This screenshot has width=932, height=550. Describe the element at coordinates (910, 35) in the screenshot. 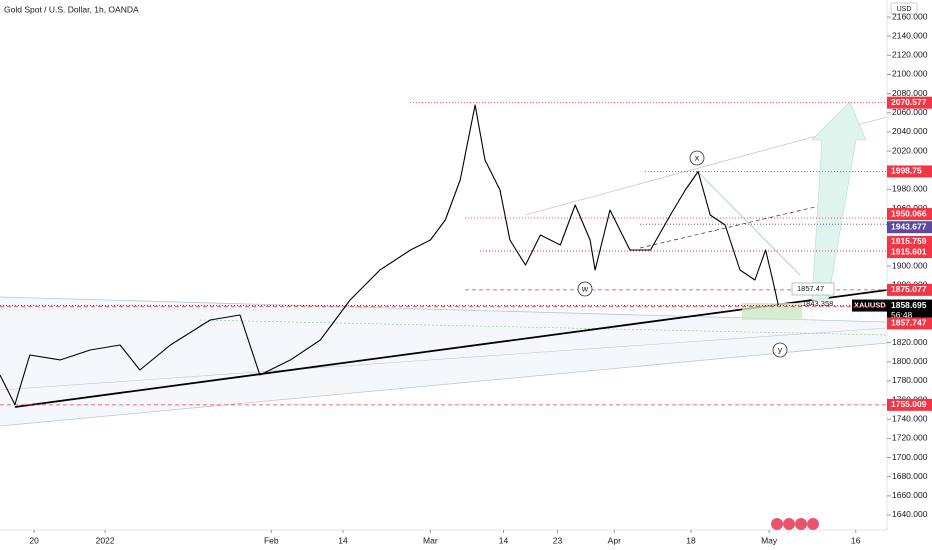

I see `y-tick-label: 2140.000` at that location.